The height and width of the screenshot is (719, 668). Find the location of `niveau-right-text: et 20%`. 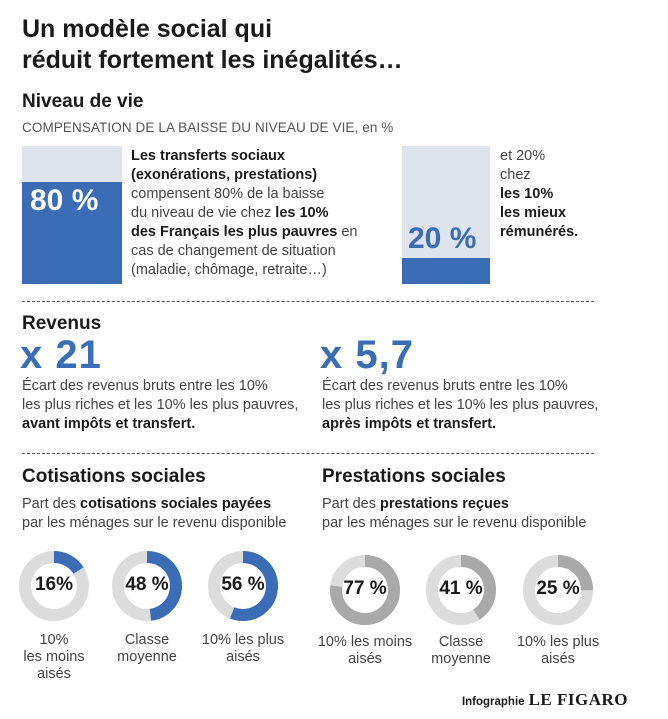

niveau-right-text: et 20% is located at coordinates (523, 156).